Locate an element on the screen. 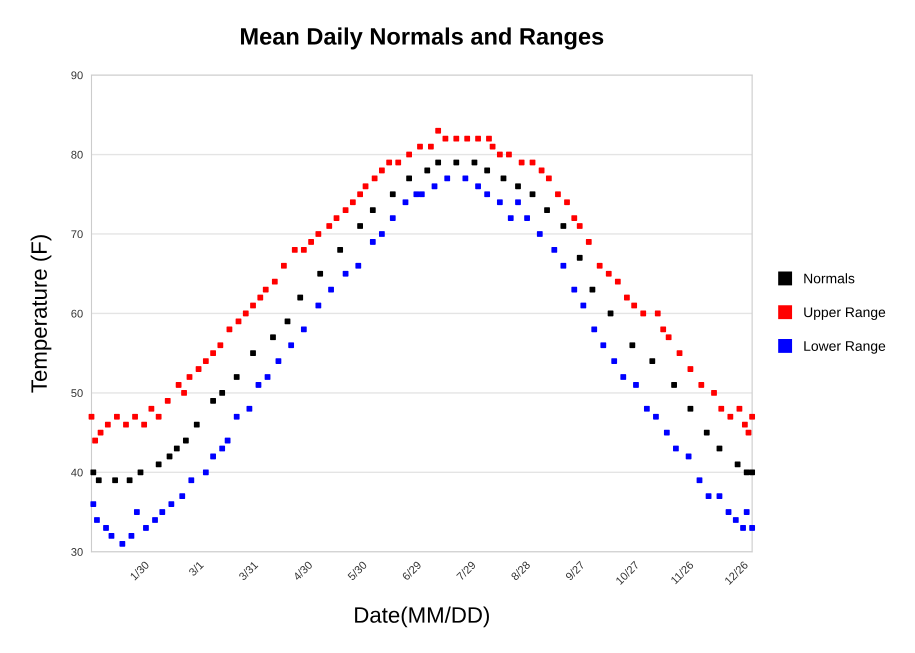  y-tick-label: 90 is located at coordinates (77, 75).